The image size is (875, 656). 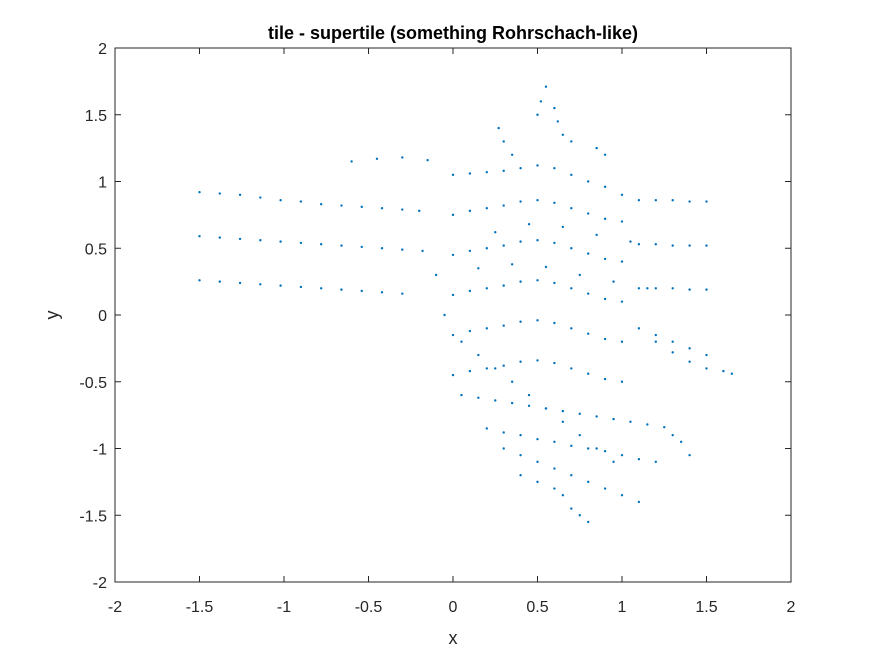 What do you see at coordinates (93, 516) in the screenshot?
I see `y-tick-label: -1.5` at bounding box center [93, 516].